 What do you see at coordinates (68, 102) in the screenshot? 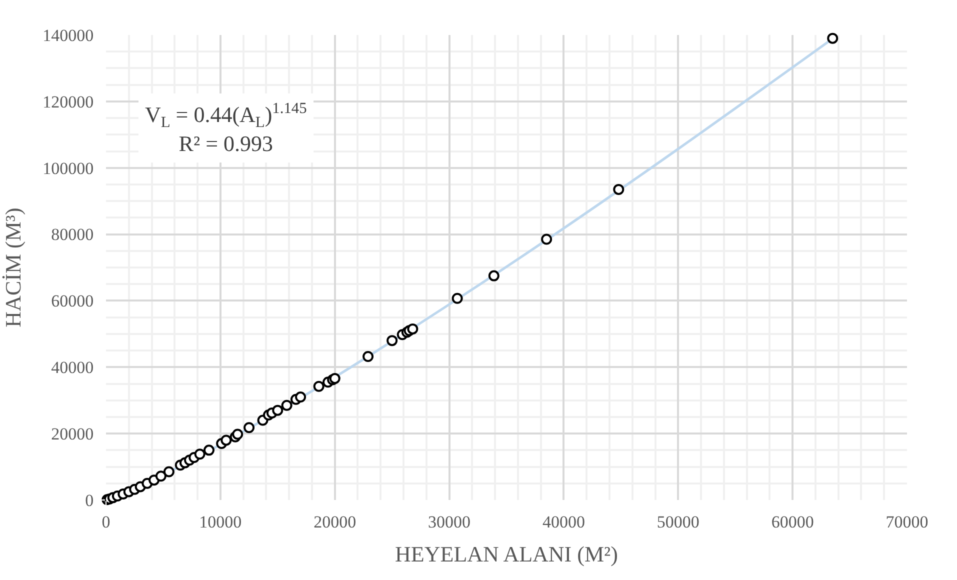
I see `y-tick-label: 120000` at bounding box center [68, 102].